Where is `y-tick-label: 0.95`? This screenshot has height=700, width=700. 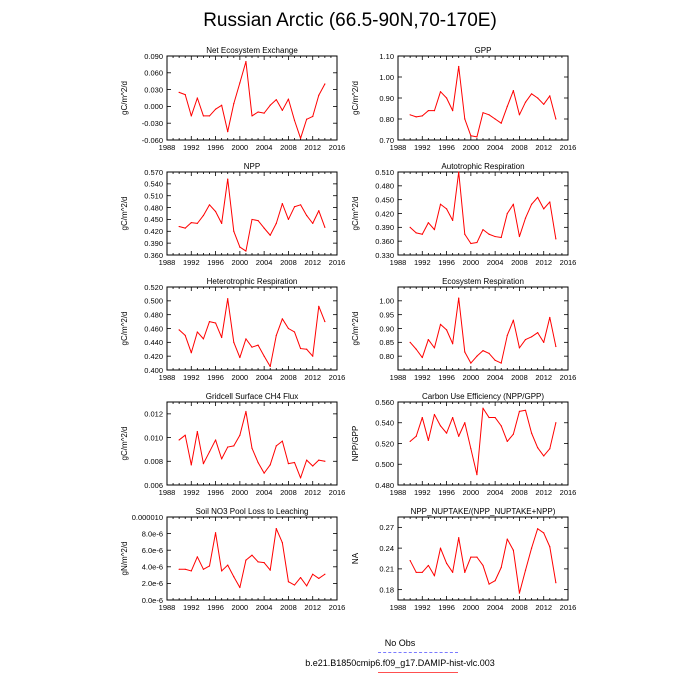
y-tick-label: 0.95 is located at coordinates (386, 314).